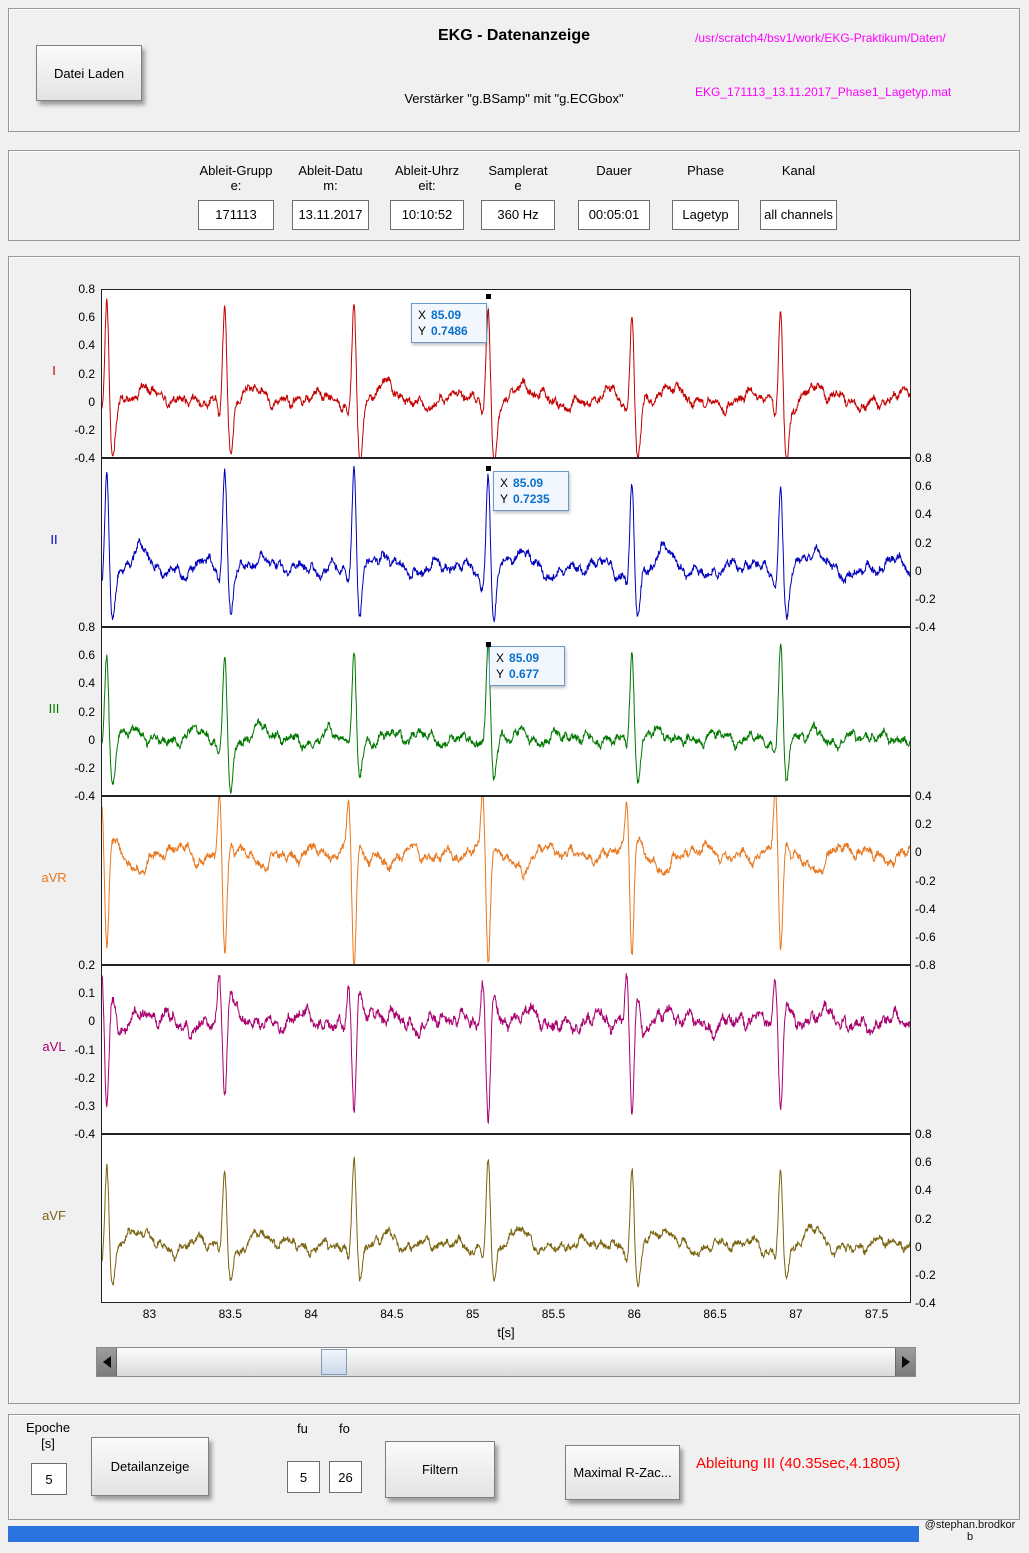 The height and width of the screenshot is (1553, 1029). I want to click on datatip-anchor-II, so click(488, 468).